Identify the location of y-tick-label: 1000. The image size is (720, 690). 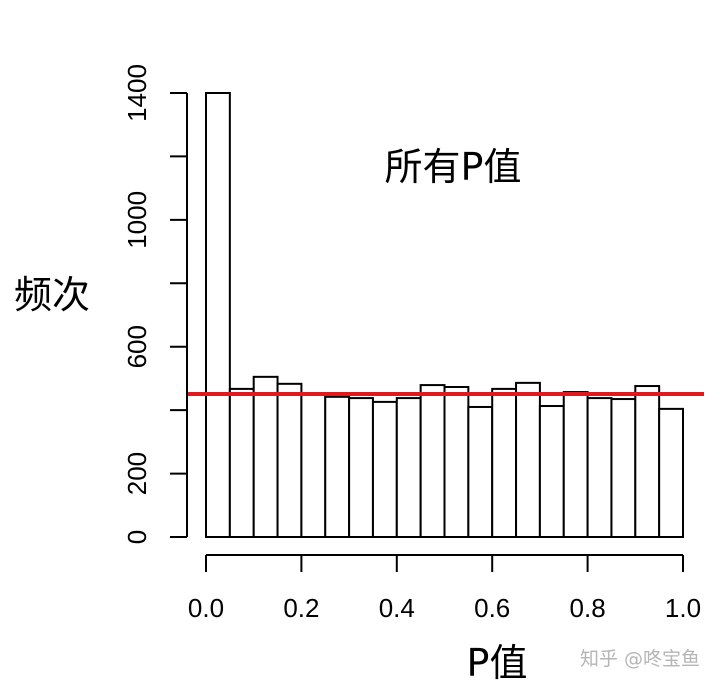
(137, 220).